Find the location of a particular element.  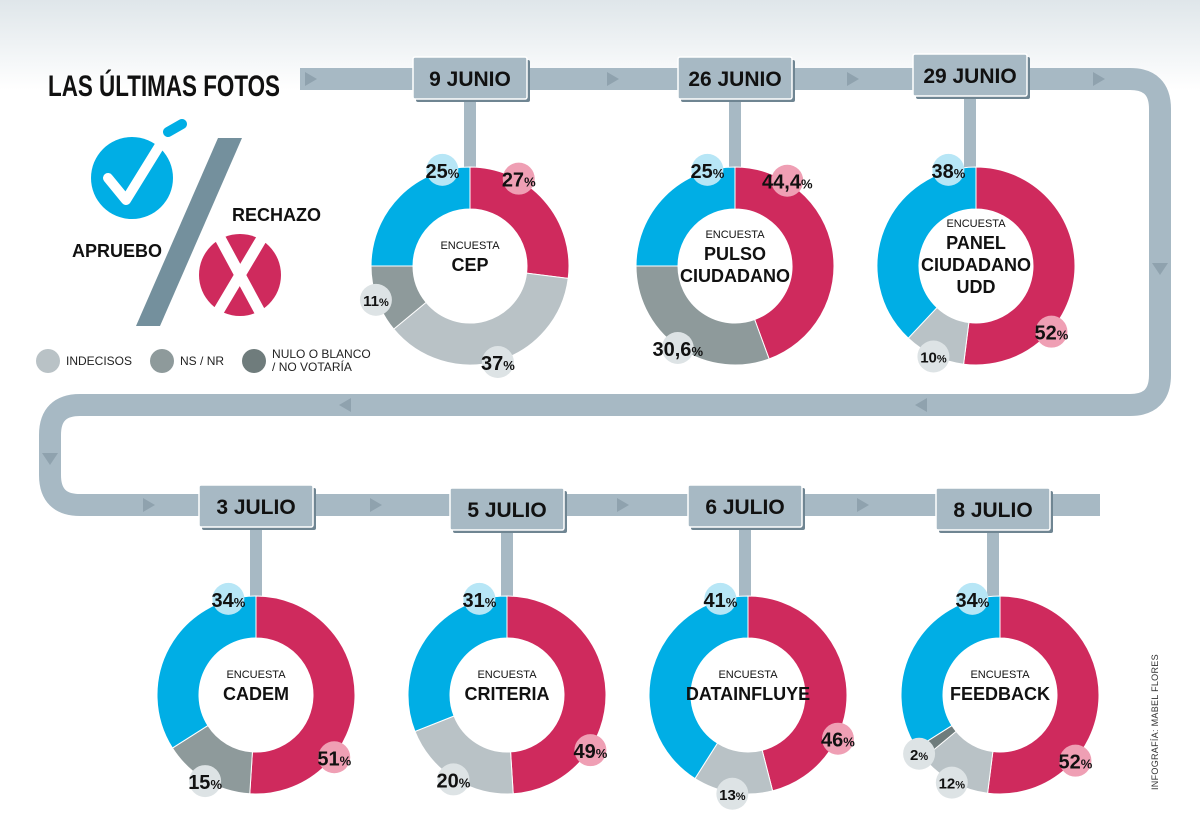

slice-value-label: 38% is located at coordinates (948, 172).